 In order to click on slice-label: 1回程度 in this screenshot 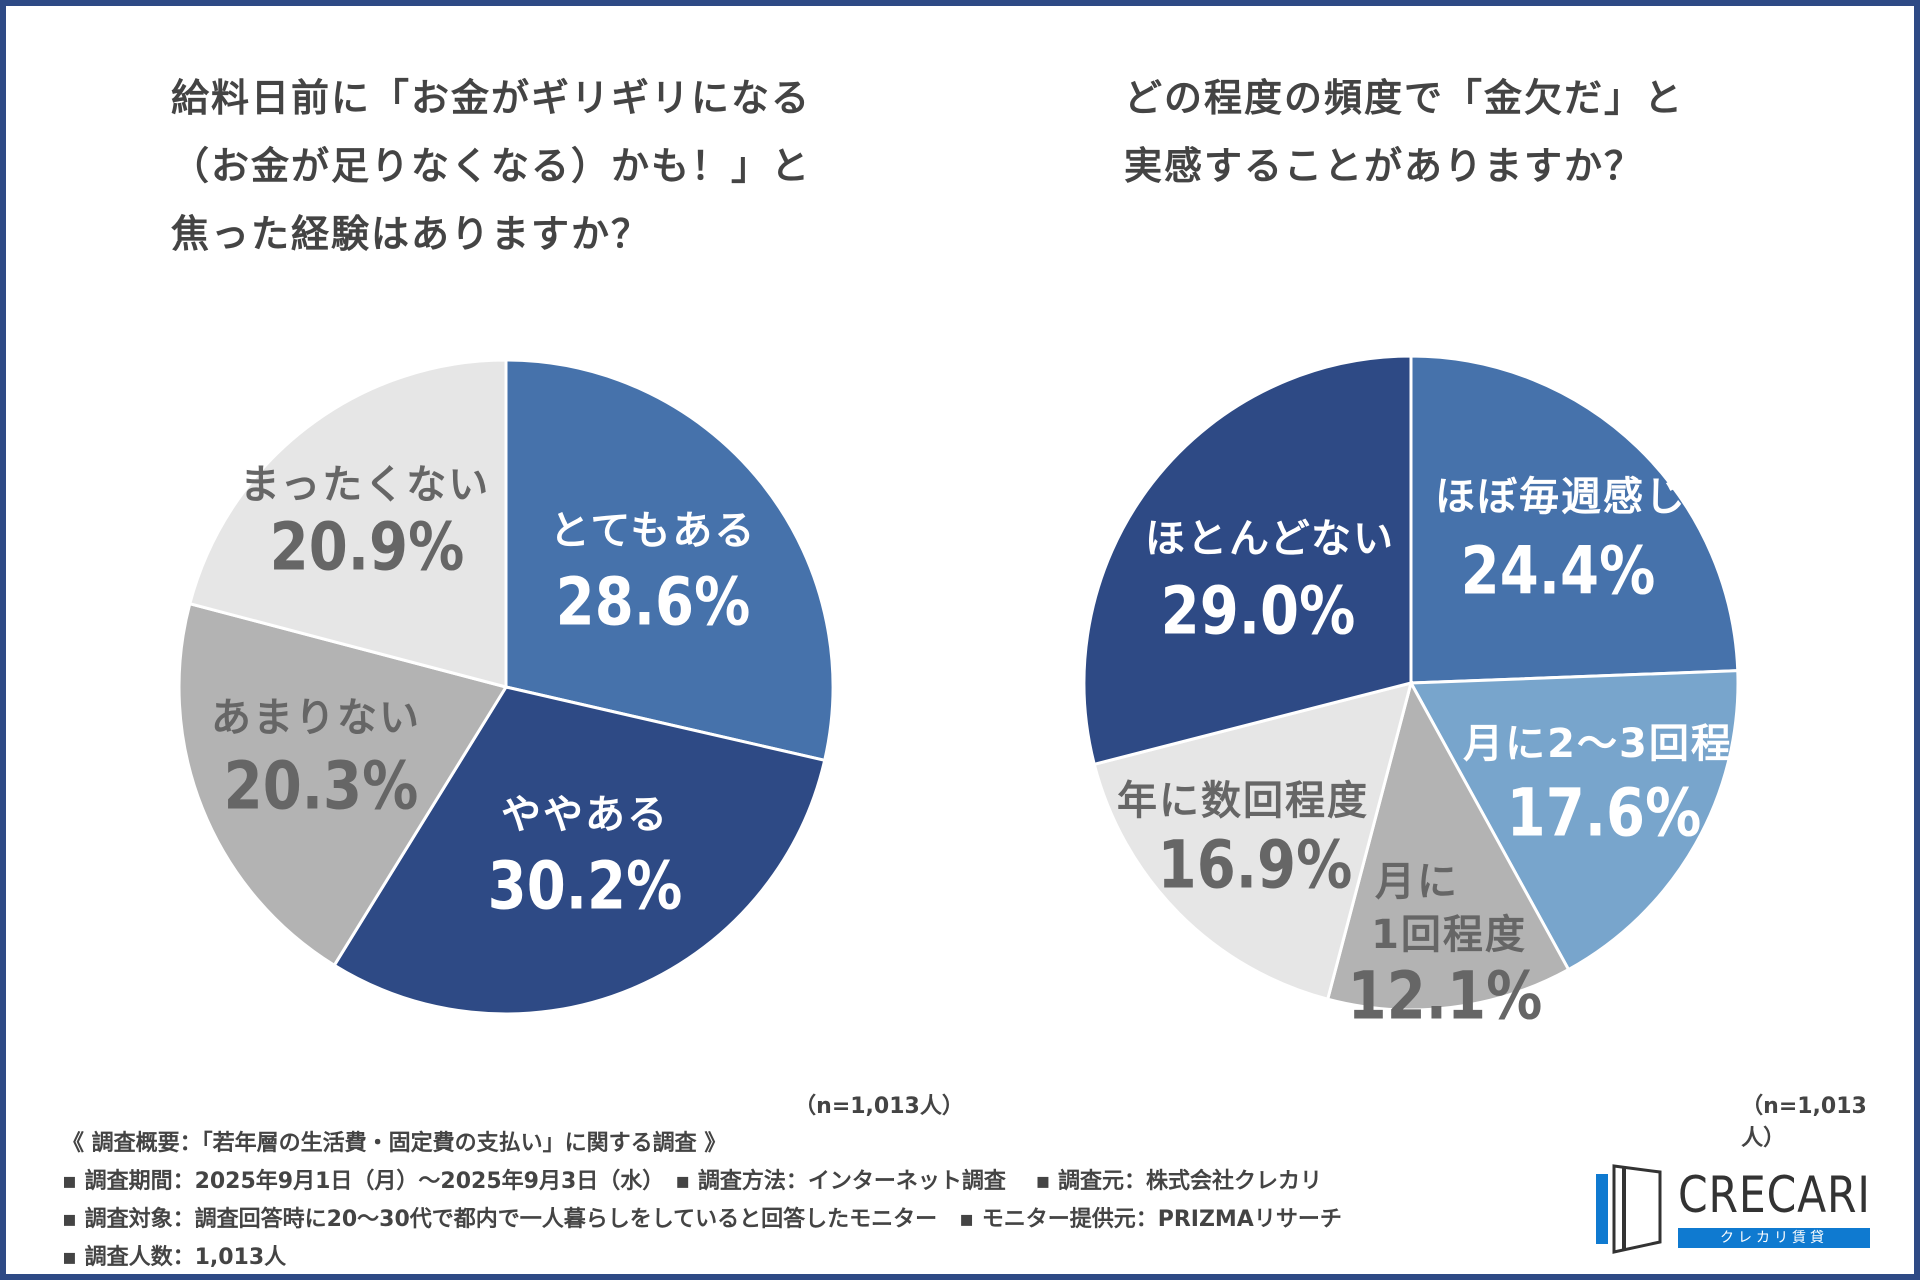, I will do `click(1449, 935)`.